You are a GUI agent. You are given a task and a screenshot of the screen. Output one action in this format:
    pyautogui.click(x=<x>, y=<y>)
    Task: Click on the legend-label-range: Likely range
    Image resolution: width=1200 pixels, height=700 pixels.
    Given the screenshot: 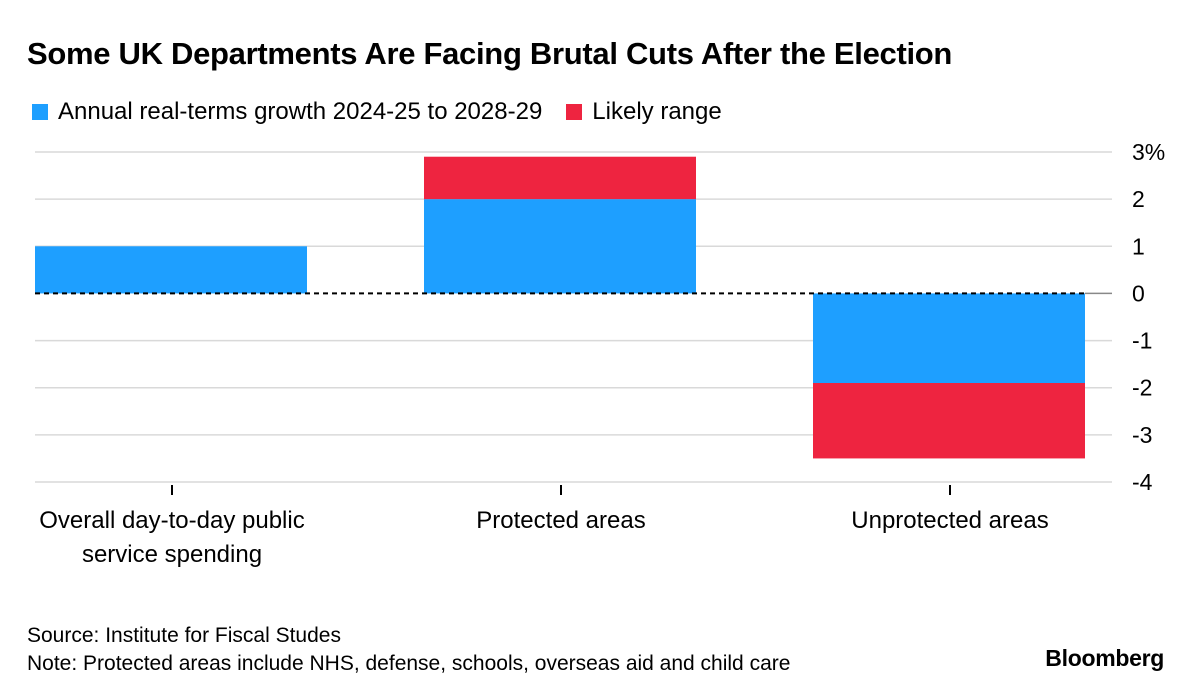 What is the action you would take?
    pyautogui.click(x=657, y=111)
    